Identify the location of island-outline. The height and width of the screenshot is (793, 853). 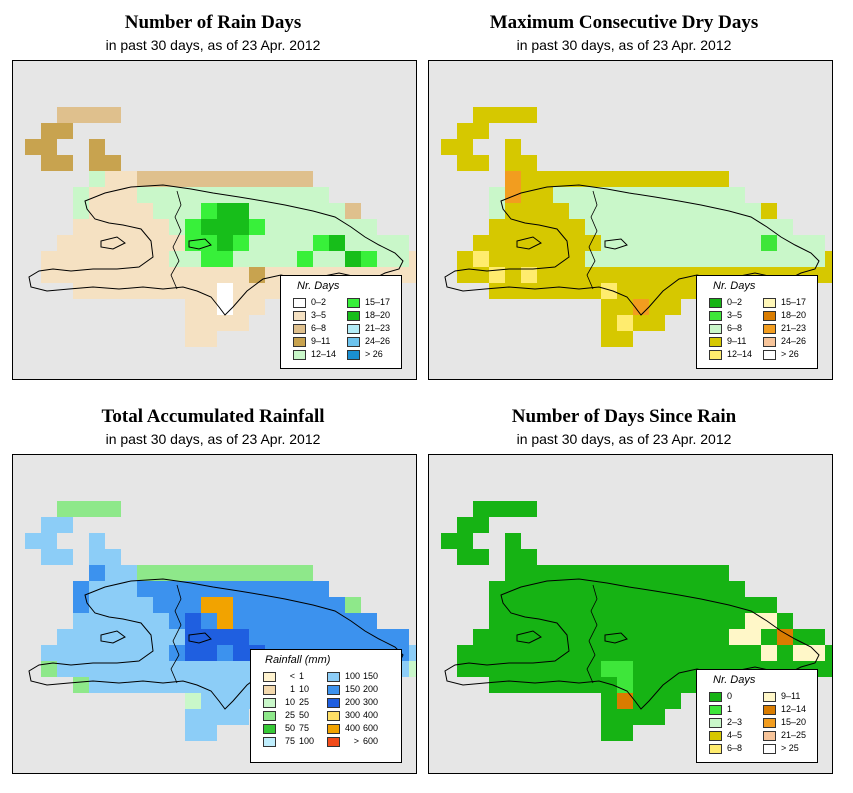
(632, 250).